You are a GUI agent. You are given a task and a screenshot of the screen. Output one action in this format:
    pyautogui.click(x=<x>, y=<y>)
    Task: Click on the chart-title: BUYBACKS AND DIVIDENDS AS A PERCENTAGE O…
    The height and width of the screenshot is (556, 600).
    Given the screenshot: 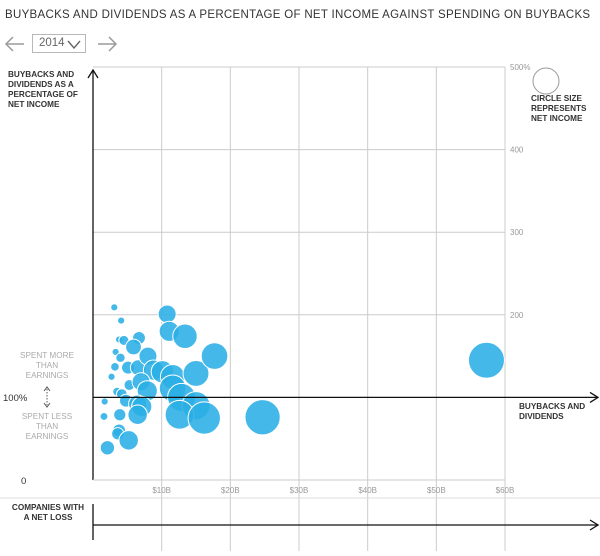 What is the action you would take?
    pyautogui.click(x=298, y=15)
    